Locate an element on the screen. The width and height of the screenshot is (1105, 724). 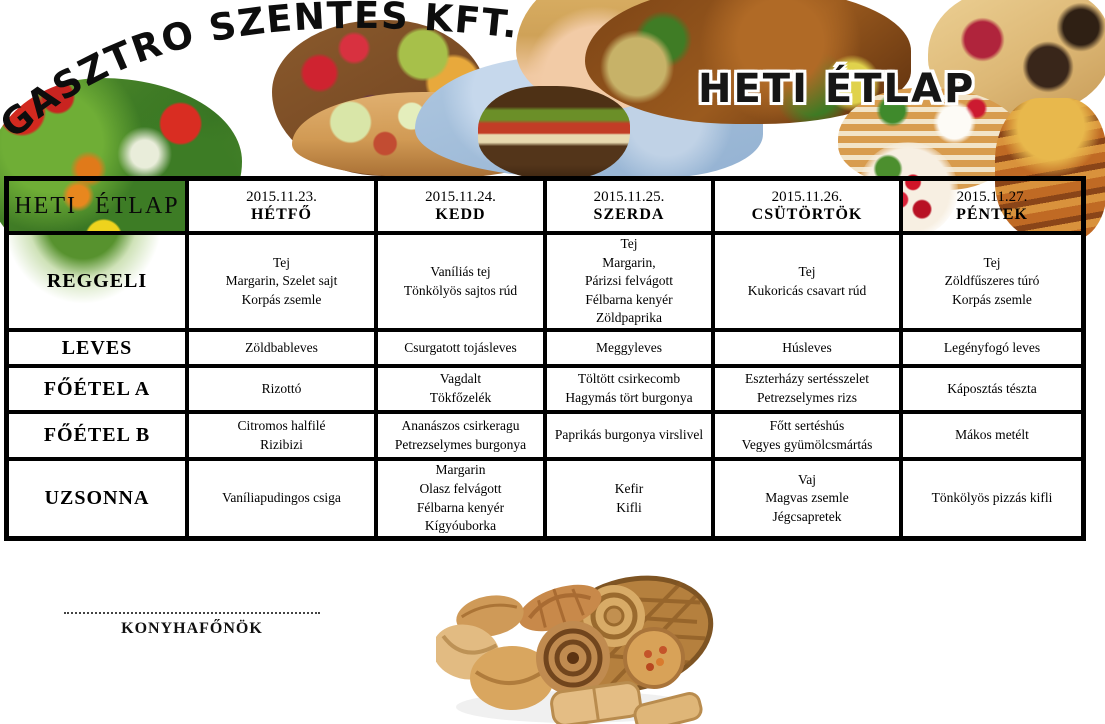
menu-cell-leves-friday: Legényfogó leves is located at coordinates (992, 348).